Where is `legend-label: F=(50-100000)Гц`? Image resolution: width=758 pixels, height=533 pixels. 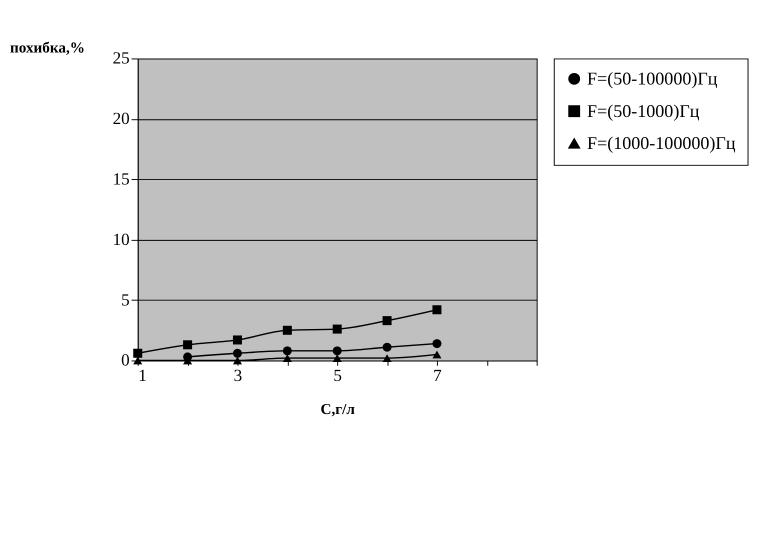 legend-label: F=(50-100000)Гц is located at coordinates (652, 78).